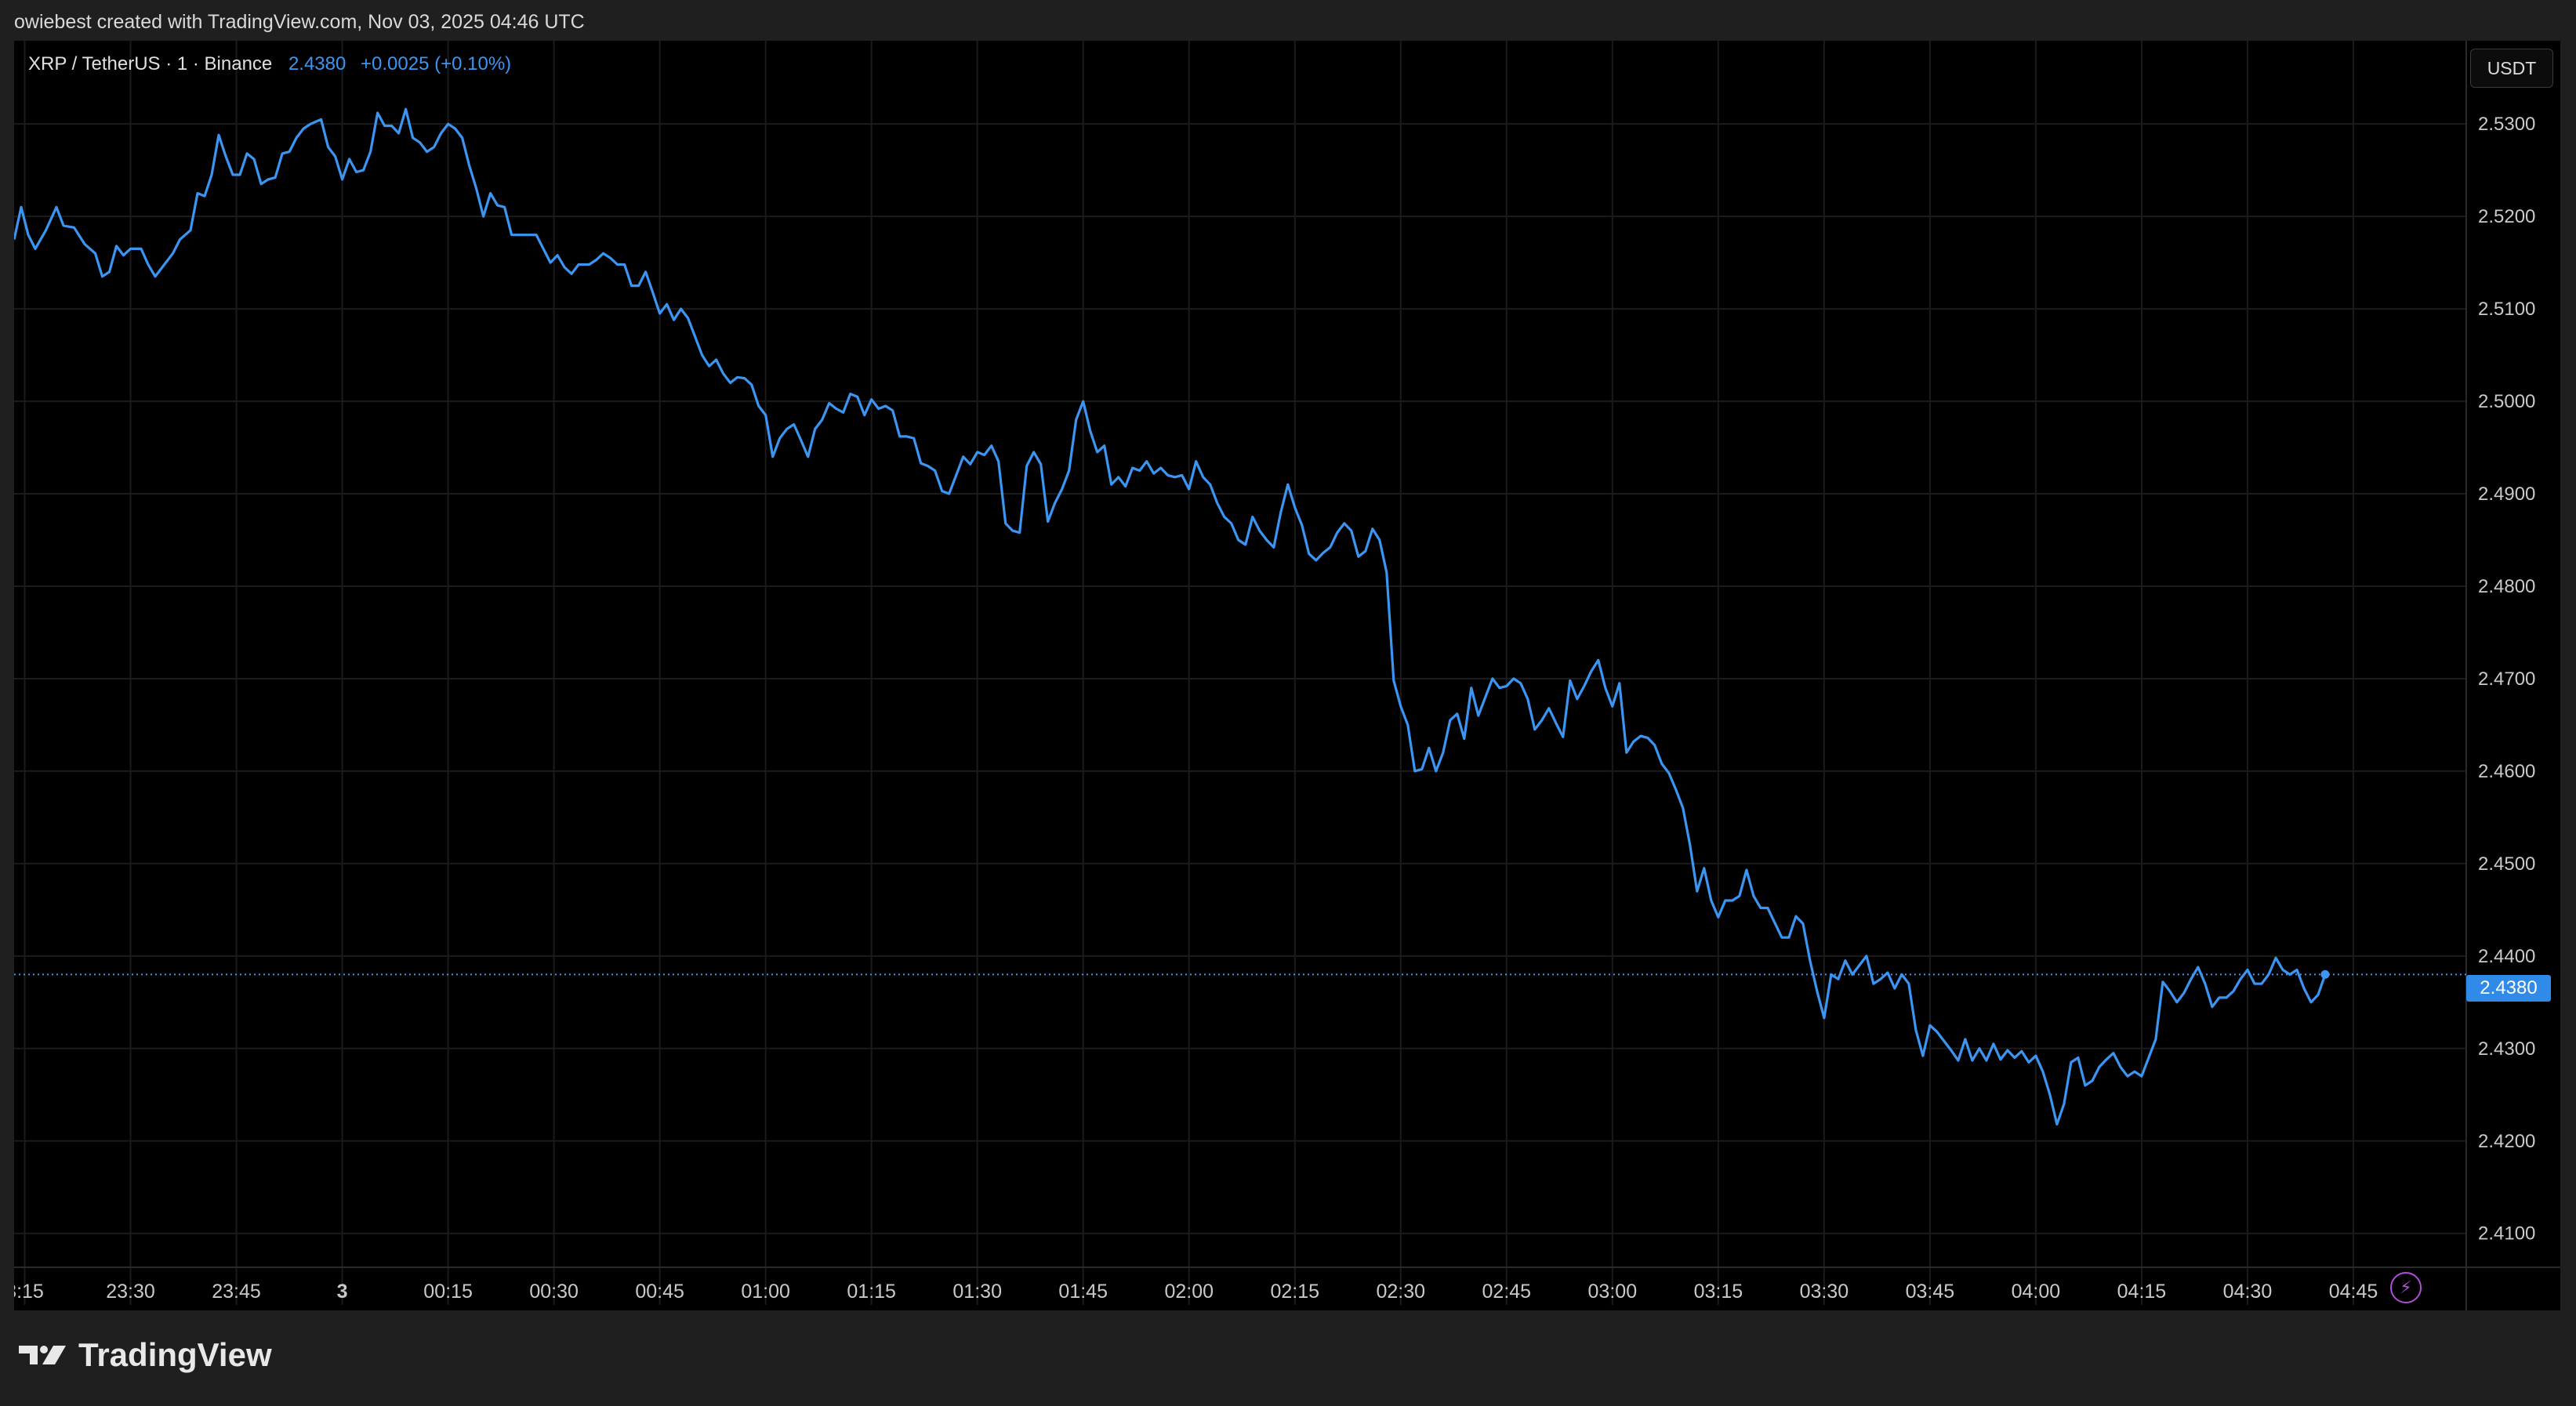 The height and width of the screenshot is (1406, 2576). Describe the element at coordinates (2506, 1049) in the screenshot. I see `y-tick-label: 2.4300` at that location.